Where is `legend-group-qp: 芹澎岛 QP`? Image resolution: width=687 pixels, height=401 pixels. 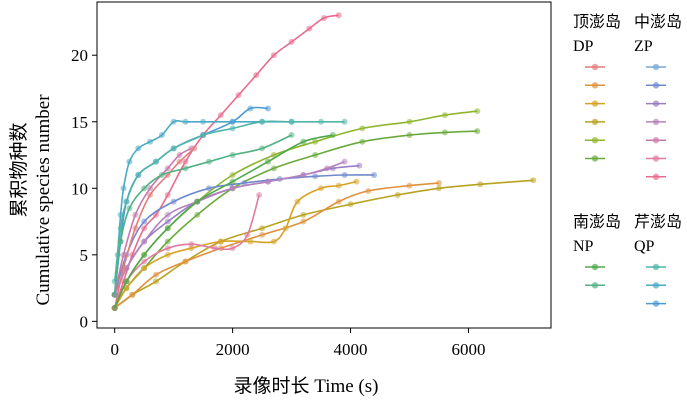 legend-group-qp: 芹澎岛 QP is located at coordinates (658, 259).